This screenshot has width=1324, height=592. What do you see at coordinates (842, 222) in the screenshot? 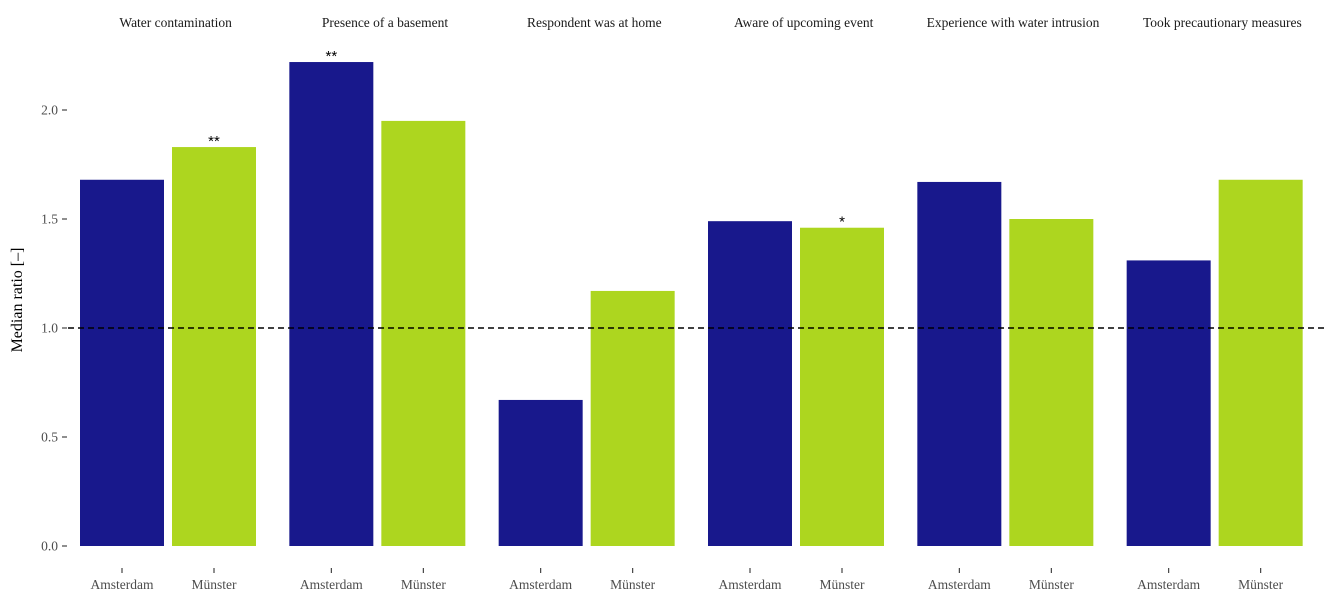
I see `significance-label: *` at bounding box center [842, 222].